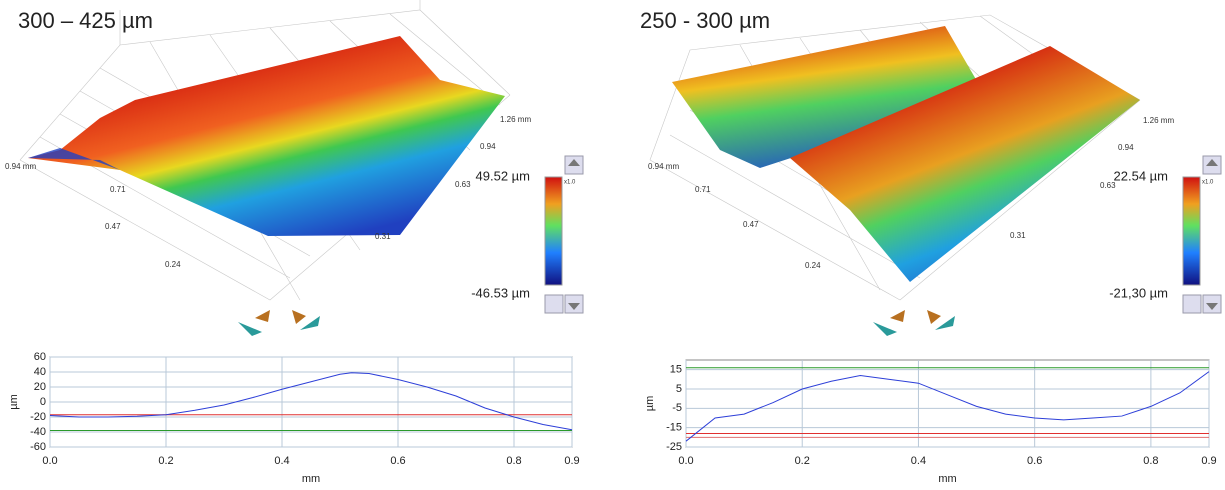 This screenshot has height=490, width=1225. I want to click on y-tick-label: 5, so click(679, 389).